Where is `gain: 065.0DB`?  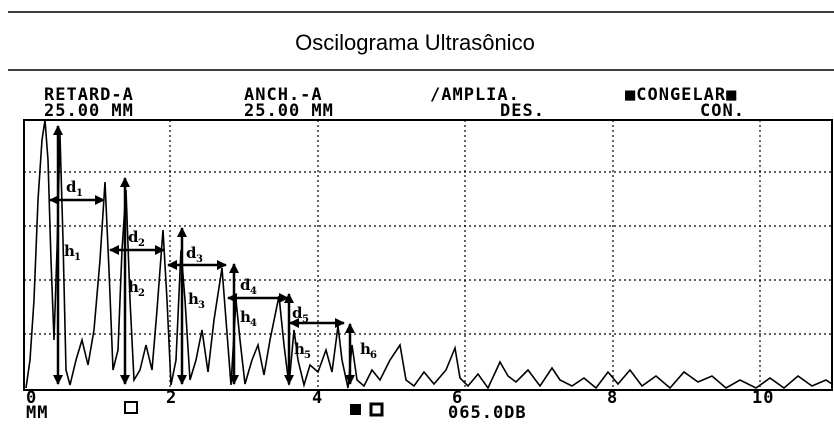 gain: 065.0DB is located at coordinates (487, 413).